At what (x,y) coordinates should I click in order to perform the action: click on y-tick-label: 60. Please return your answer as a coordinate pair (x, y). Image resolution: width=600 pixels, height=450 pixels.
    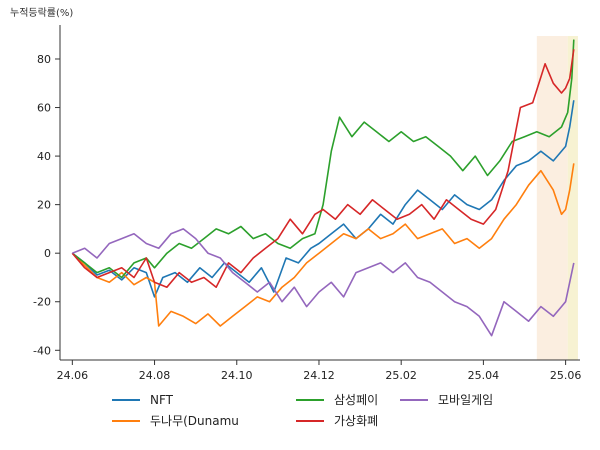
    Looking at the image, I should click on (44, 108).